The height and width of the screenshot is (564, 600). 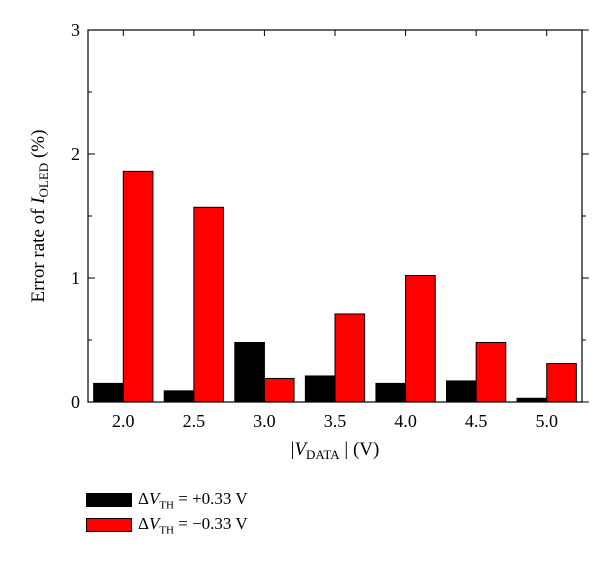 What do you see at coordinates (249, 372) in the screenshot?
I see `bar-positive-3.0` at bounding box center [249, 372].